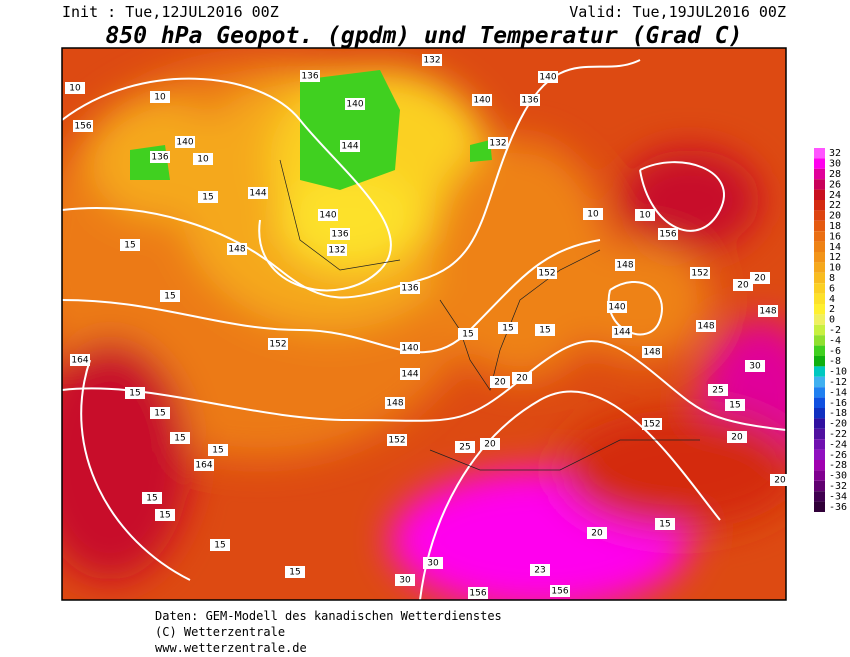 Image resolution: width=850 pixels, height=657 pixels. Describe the element at coordinates (832, 288) in the screenshot. I see `colorbar-label: 6` at that location.